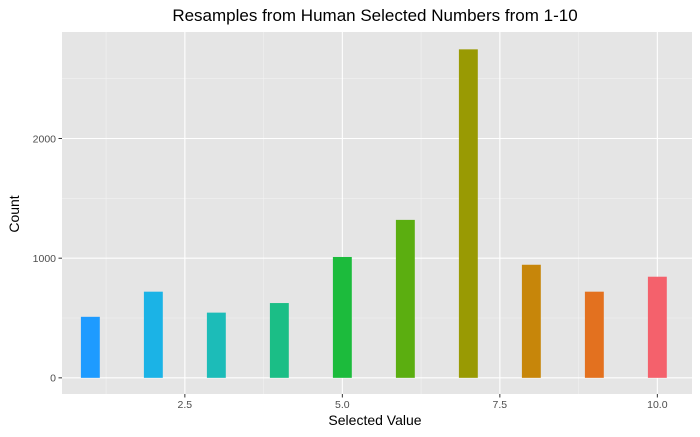 The image size is (700, 437). I want to click on y-tick-label: 2000, so click(45, 139).